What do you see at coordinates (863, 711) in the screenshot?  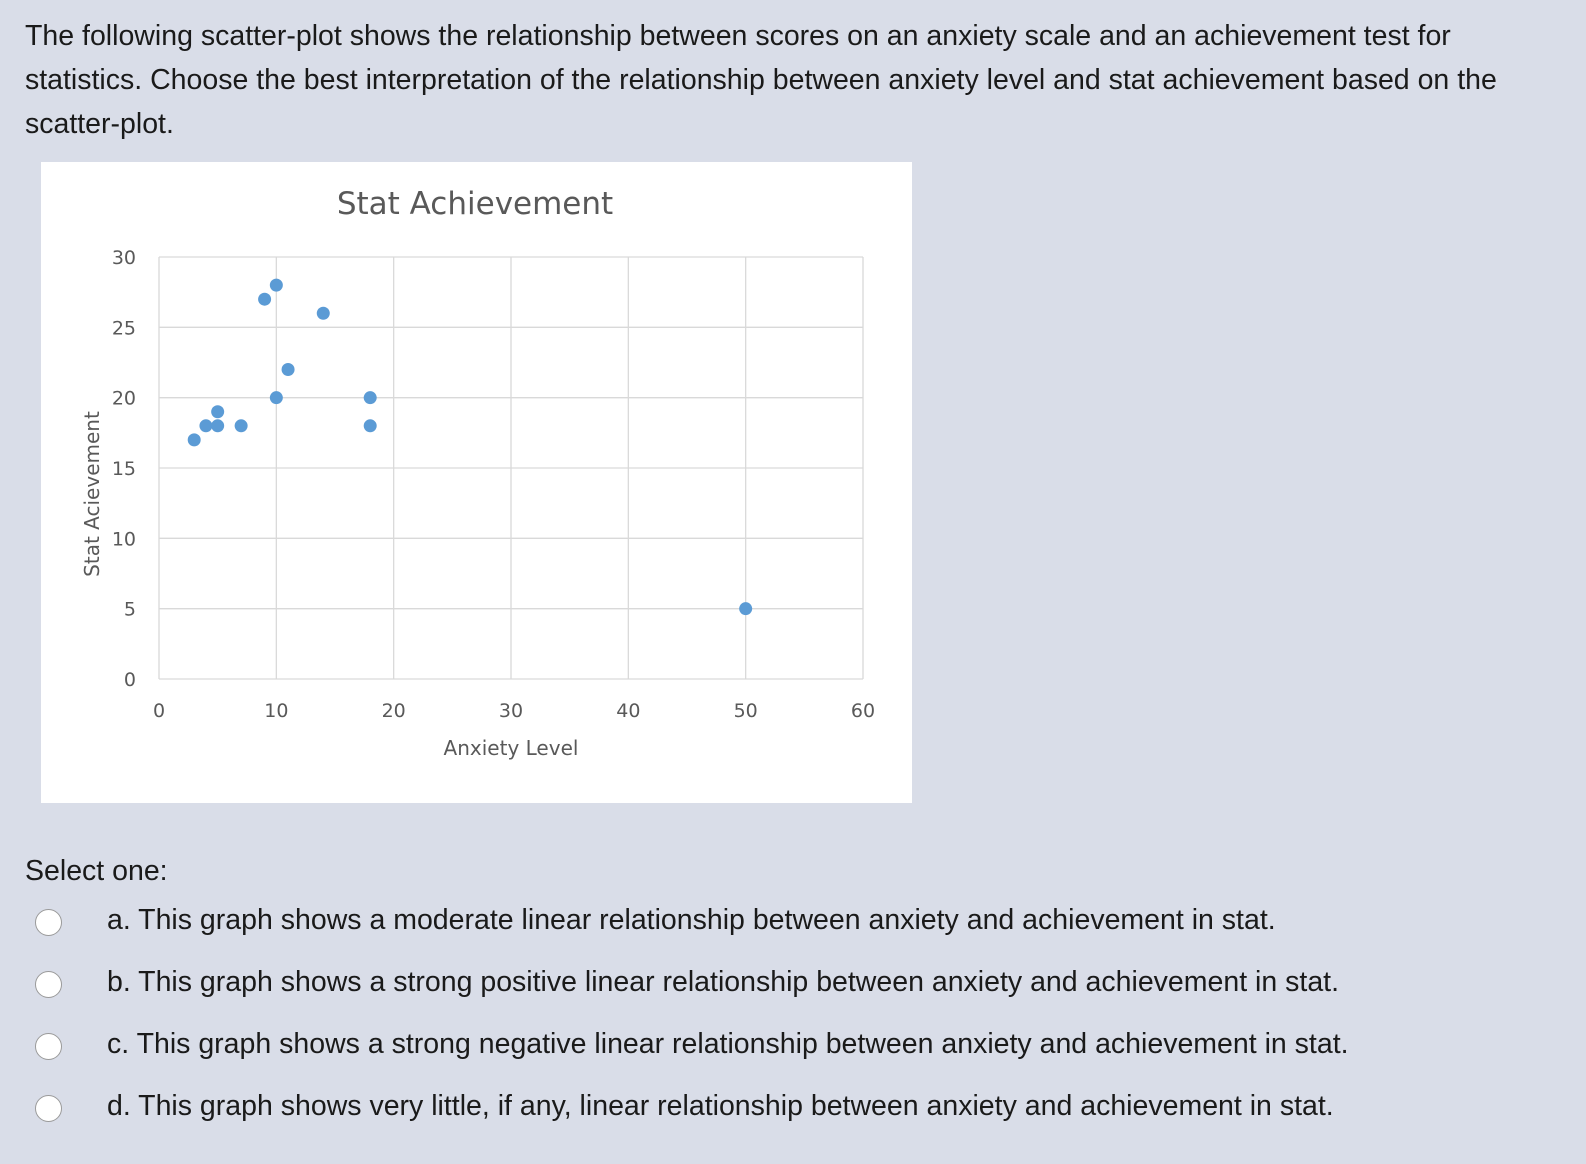 I see `x-tick-label: 60` at bounding box center [863, 711].